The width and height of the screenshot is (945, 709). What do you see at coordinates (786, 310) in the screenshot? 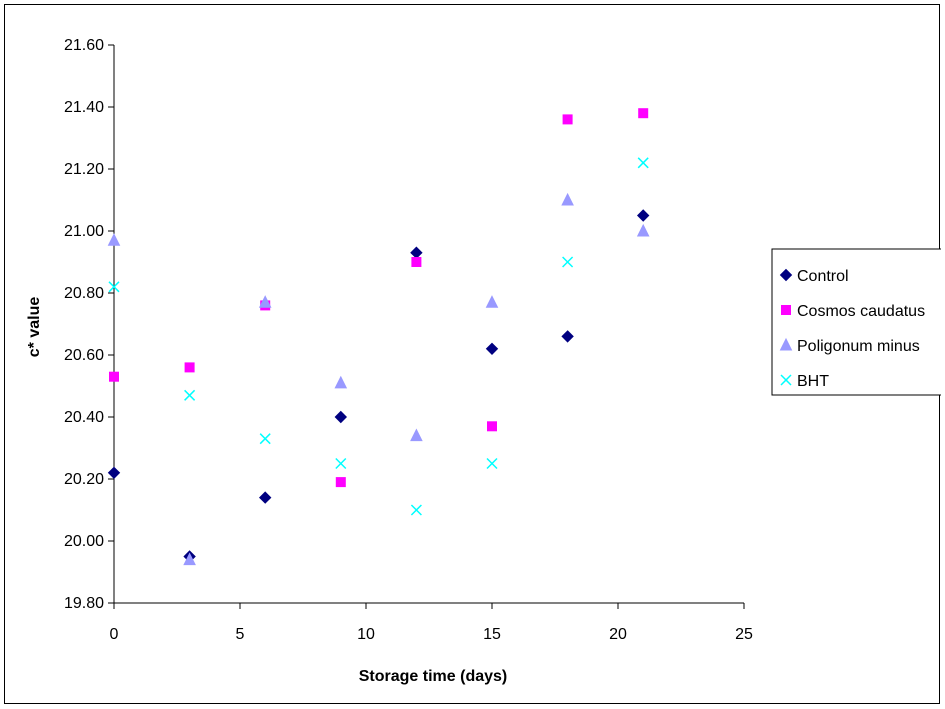
I see `legend-marker-cosmos-caudatus` at bounding box center [786, 310].